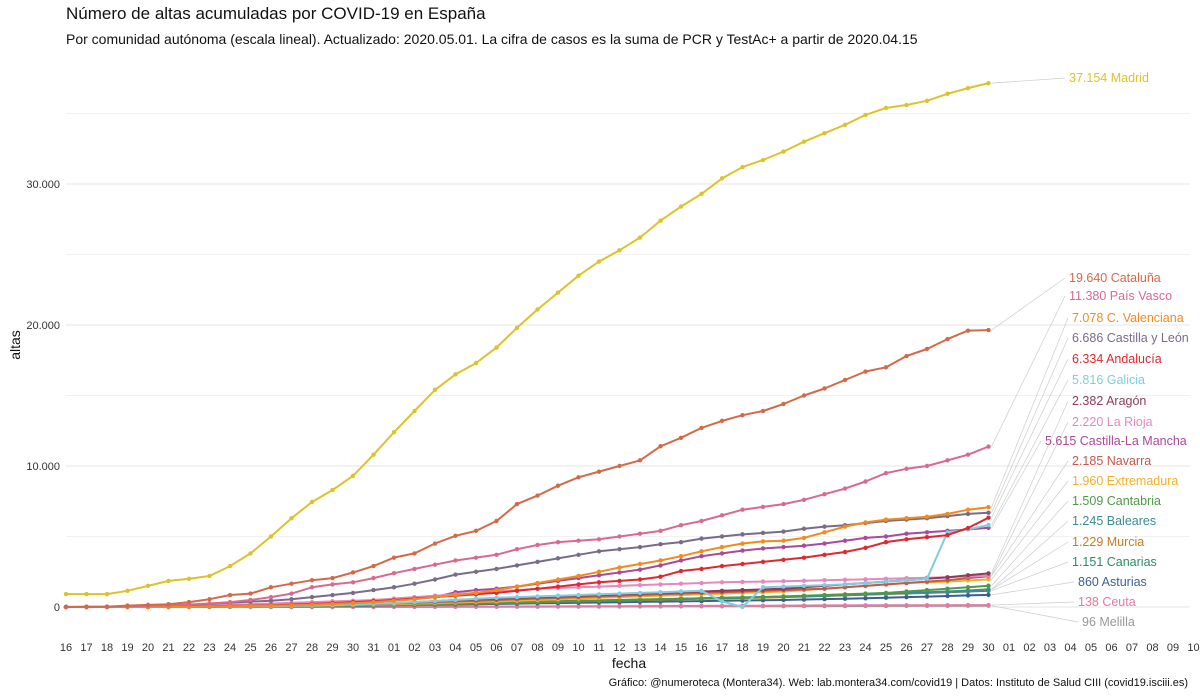 This screenshot has width=1200, height=700. Describe the element at coordinates (1107, 602) in the screenshot. I see `end-label: 138 Ceuta` at that location.